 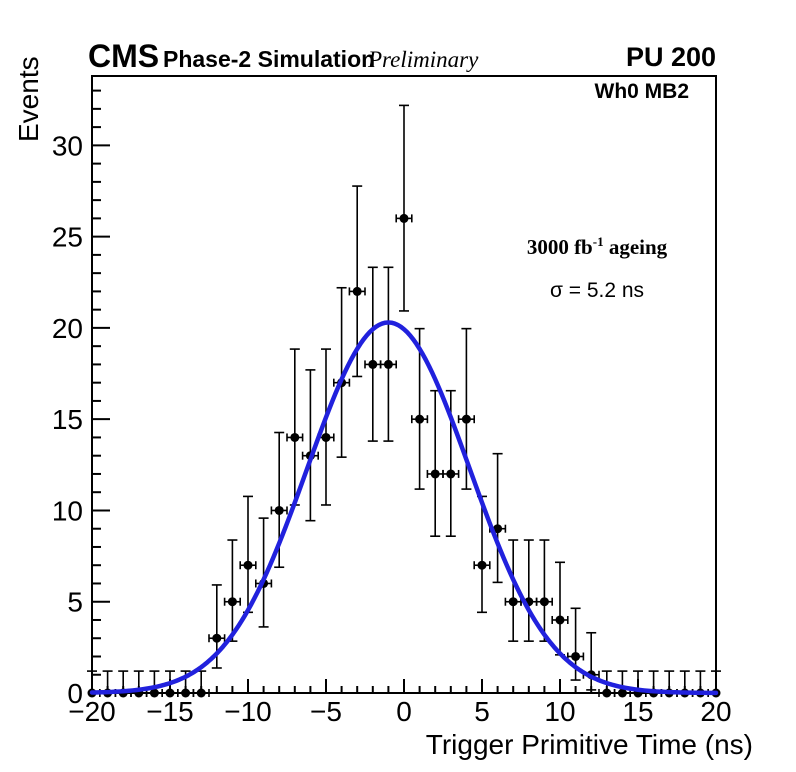 I want to click on x-tick-label: 5, so click(x=482, y=711).